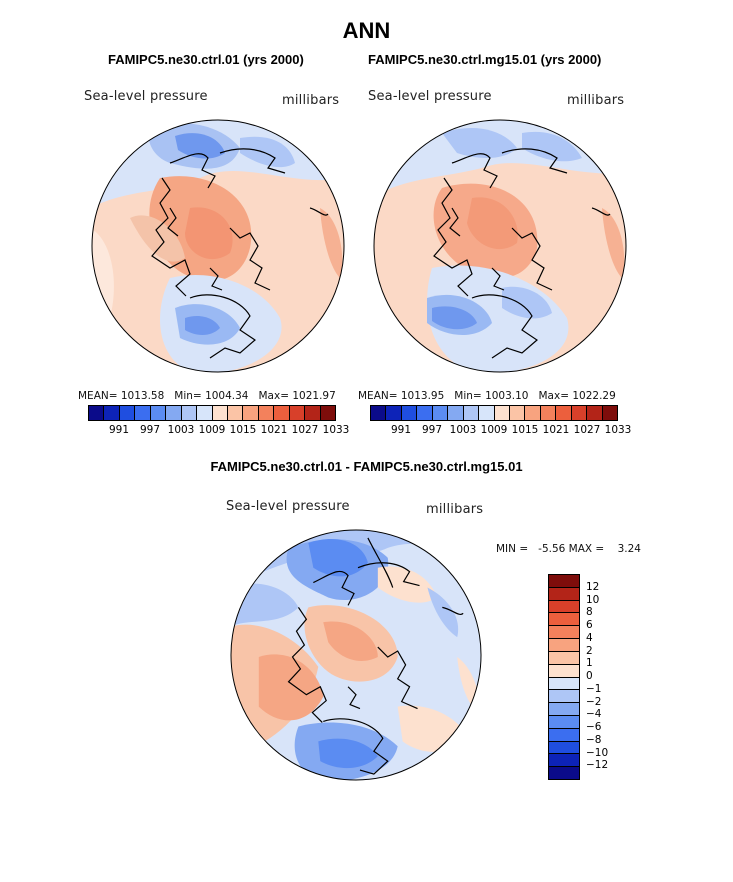 The image size is (733, 882). What do you see at coordinates (594, 714) in the screenshot?
I see `diff-colorbar-tick-label: −4` at bounding box center [594, 714].